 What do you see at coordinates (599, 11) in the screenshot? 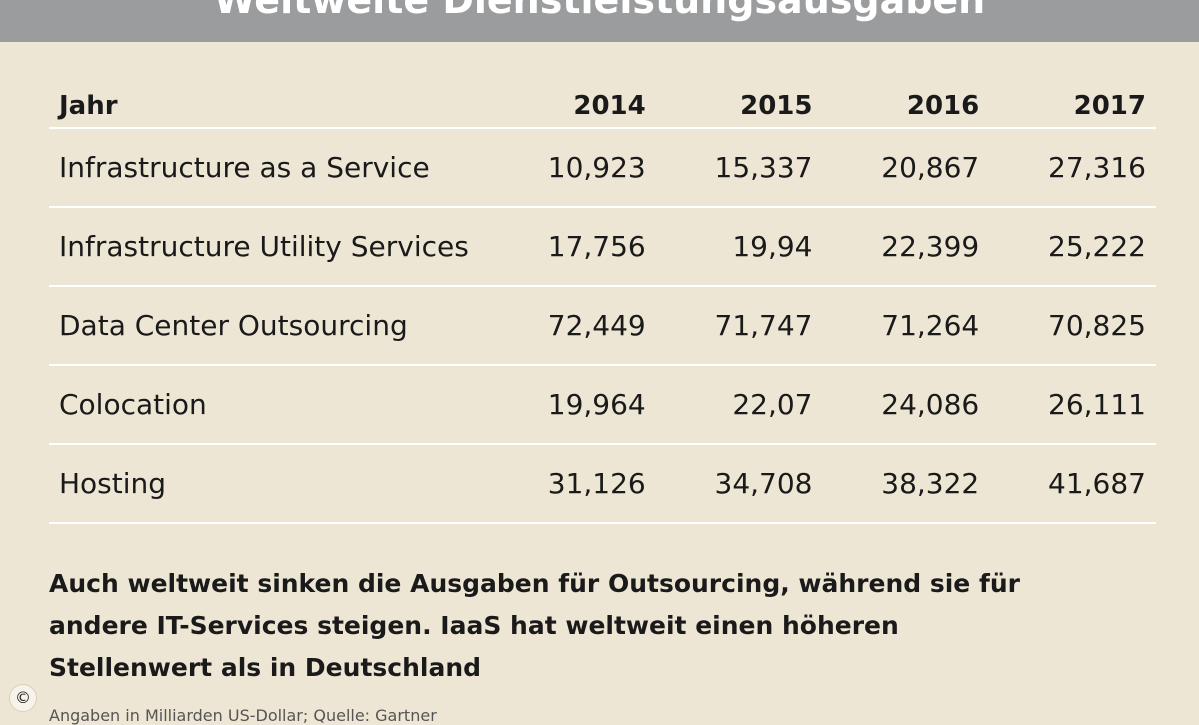
I see `chart-title: Weltweite Dienstleistungsausgaben` at bounding box center [599, 11].